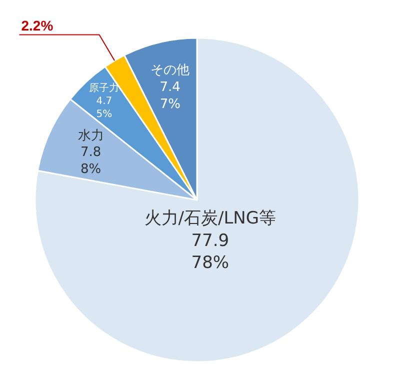 This screenshot has height=368, width=397. What do you see at coordinates (91, 136) in the screenshot?
I see `slice-label: 水力` at bounding box center [91, 136].